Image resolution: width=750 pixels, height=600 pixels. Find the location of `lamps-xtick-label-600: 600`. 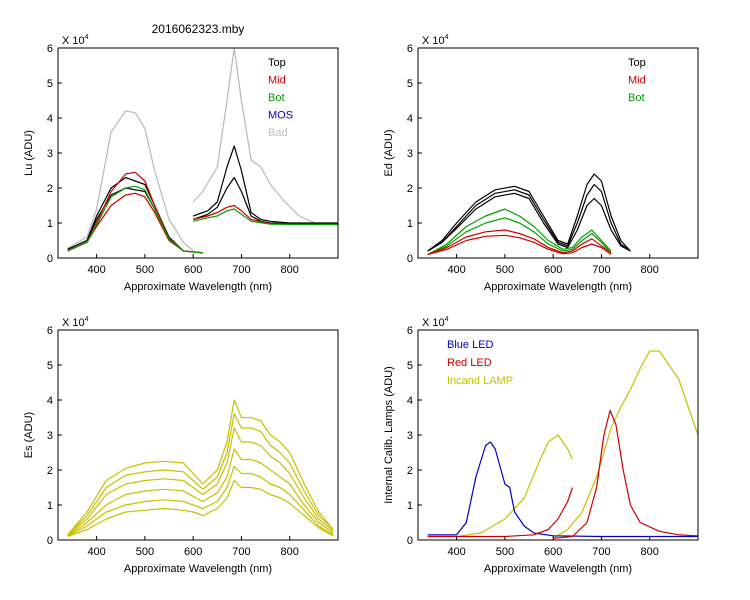

lamps-xtick-label-600: 600 is located at coordinates (553, 552).